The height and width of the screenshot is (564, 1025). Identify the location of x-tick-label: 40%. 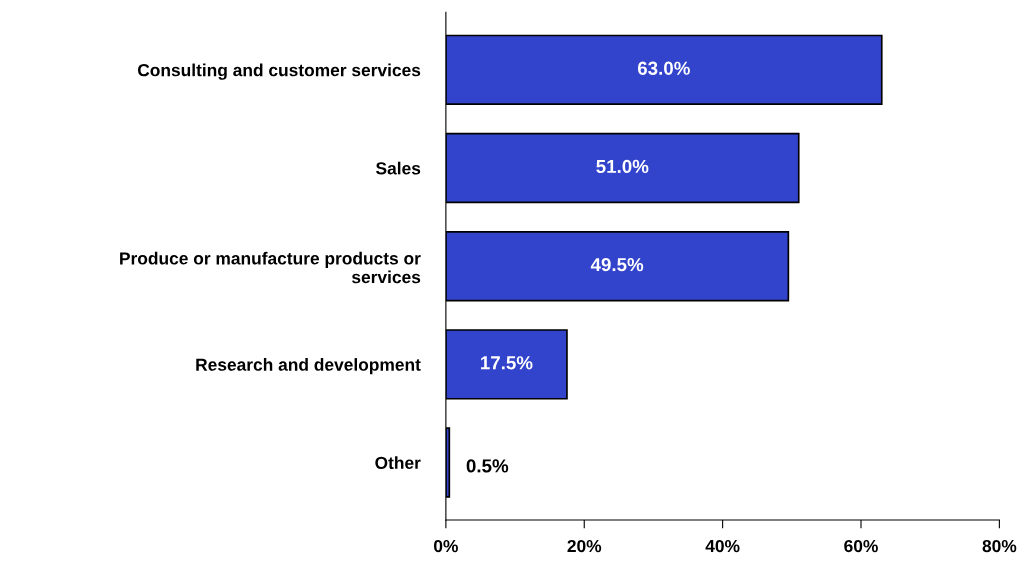
(722, 546).